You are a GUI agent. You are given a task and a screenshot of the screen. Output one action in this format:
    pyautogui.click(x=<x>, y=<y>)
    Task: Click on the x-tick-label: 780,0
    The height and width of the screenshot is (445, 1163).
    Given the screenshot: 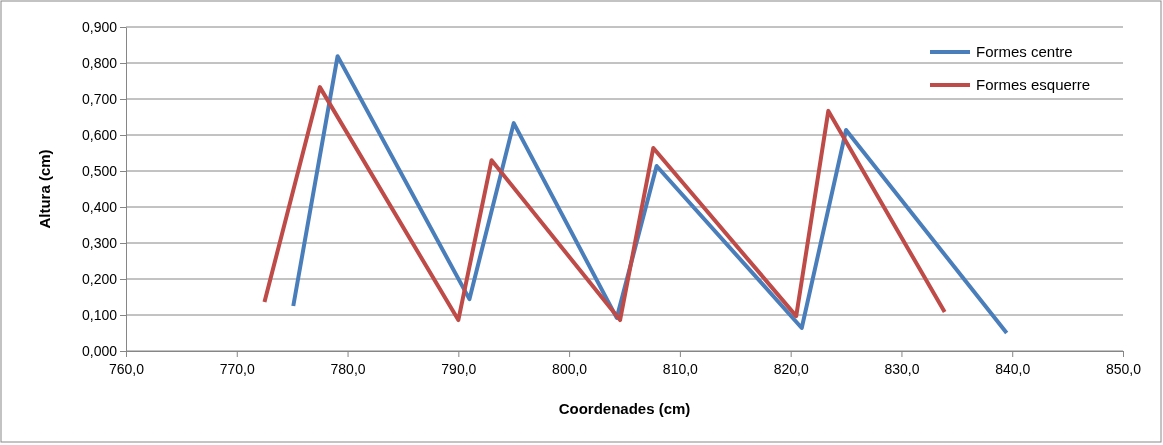 What is the action you would take?
    pyautogui.click(x=348, y=369)
    